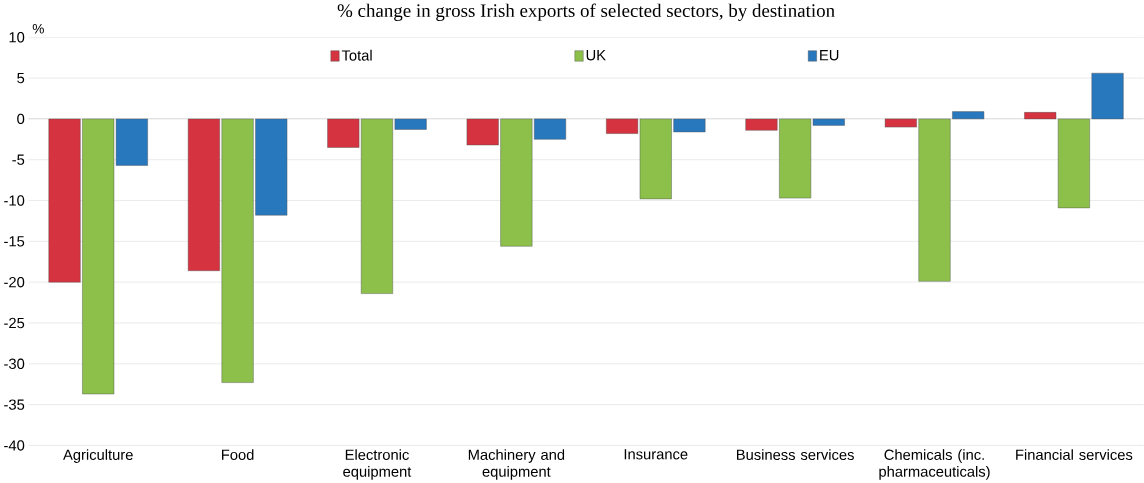 Image resolution: width=1144 pixels, height=483 pixels. What do you see at coordinates (14, 363) in the screenshot?
I see `y-tick-label: -30` at bounding box center [14, 363].